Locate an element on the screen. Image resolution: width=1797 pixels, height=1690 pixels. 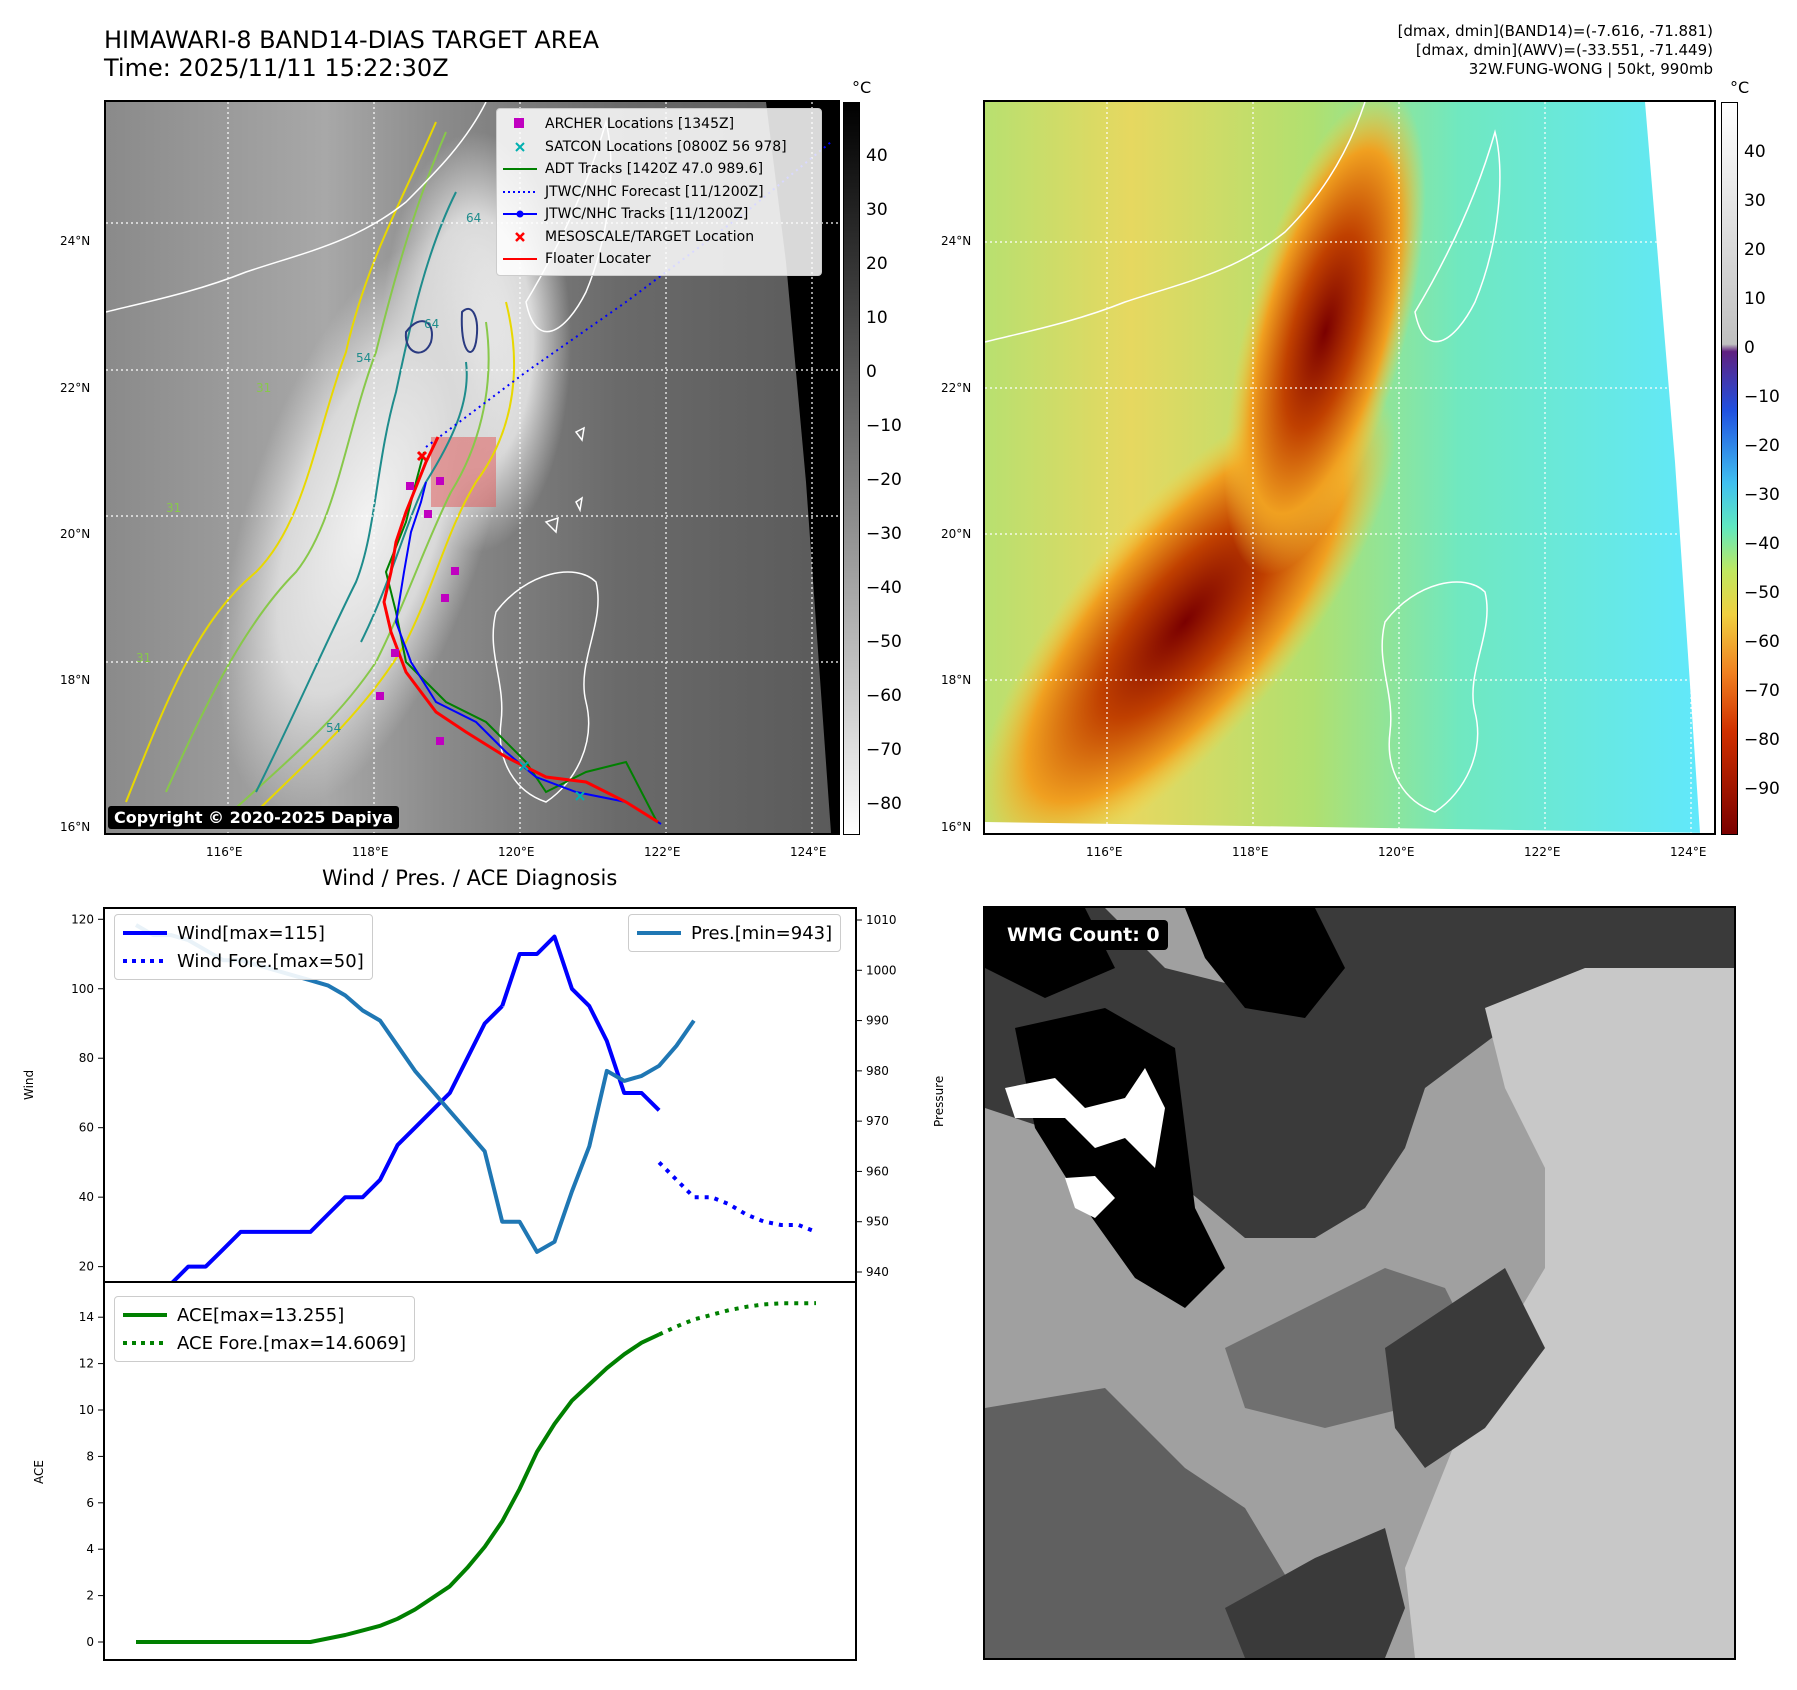
wv-cb-tick: 0 is located at coordinates (1749, 348).